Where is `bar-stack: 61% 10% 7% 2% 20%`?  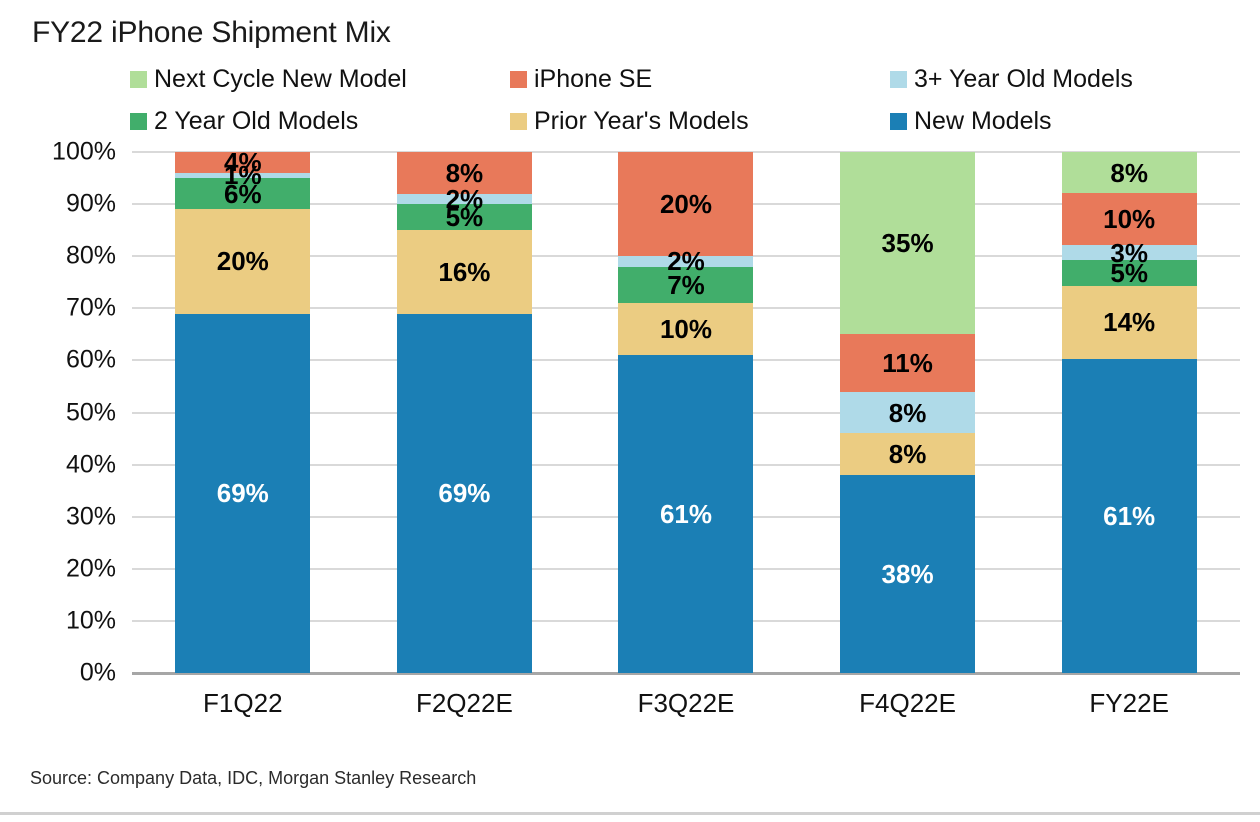 bar-stack: 61% 10% 7% 2% 20% is located at coordinates (686, 412).